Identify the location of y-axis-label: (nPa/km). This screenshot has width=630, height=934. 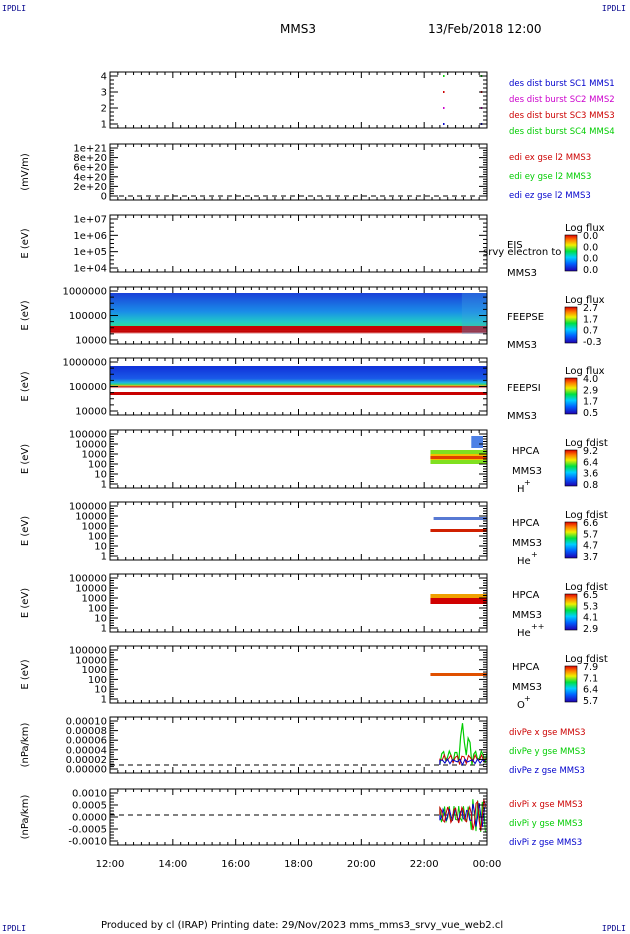
(25, 817).